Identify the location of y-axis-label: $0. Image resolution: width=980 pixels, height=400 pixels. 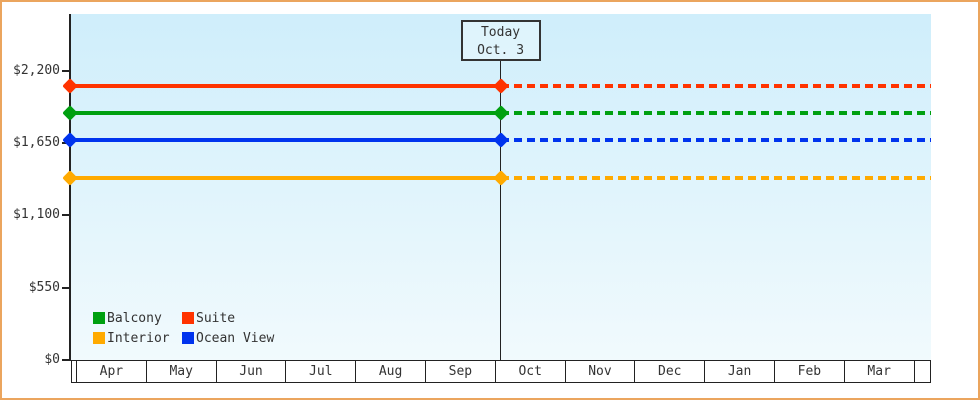
(52, 359).